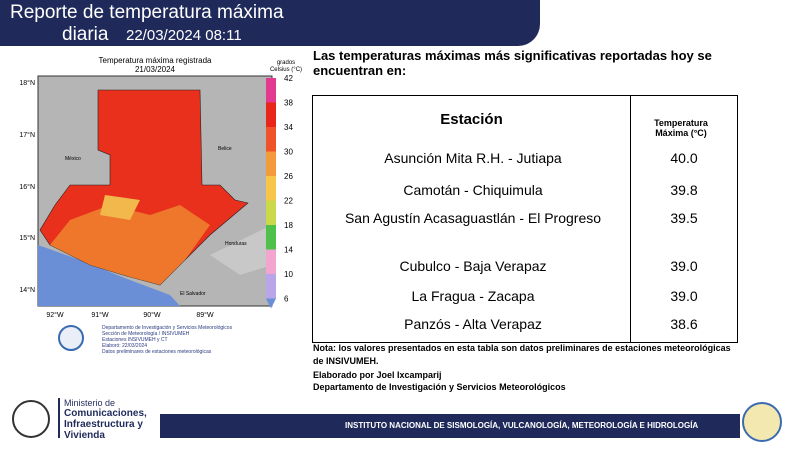 The height and width of the screenshot is (450, 800). What do you see at coordinates (271, 303) in the screenshot?
I see `colorbar-end` at bounding box center [271, 303].